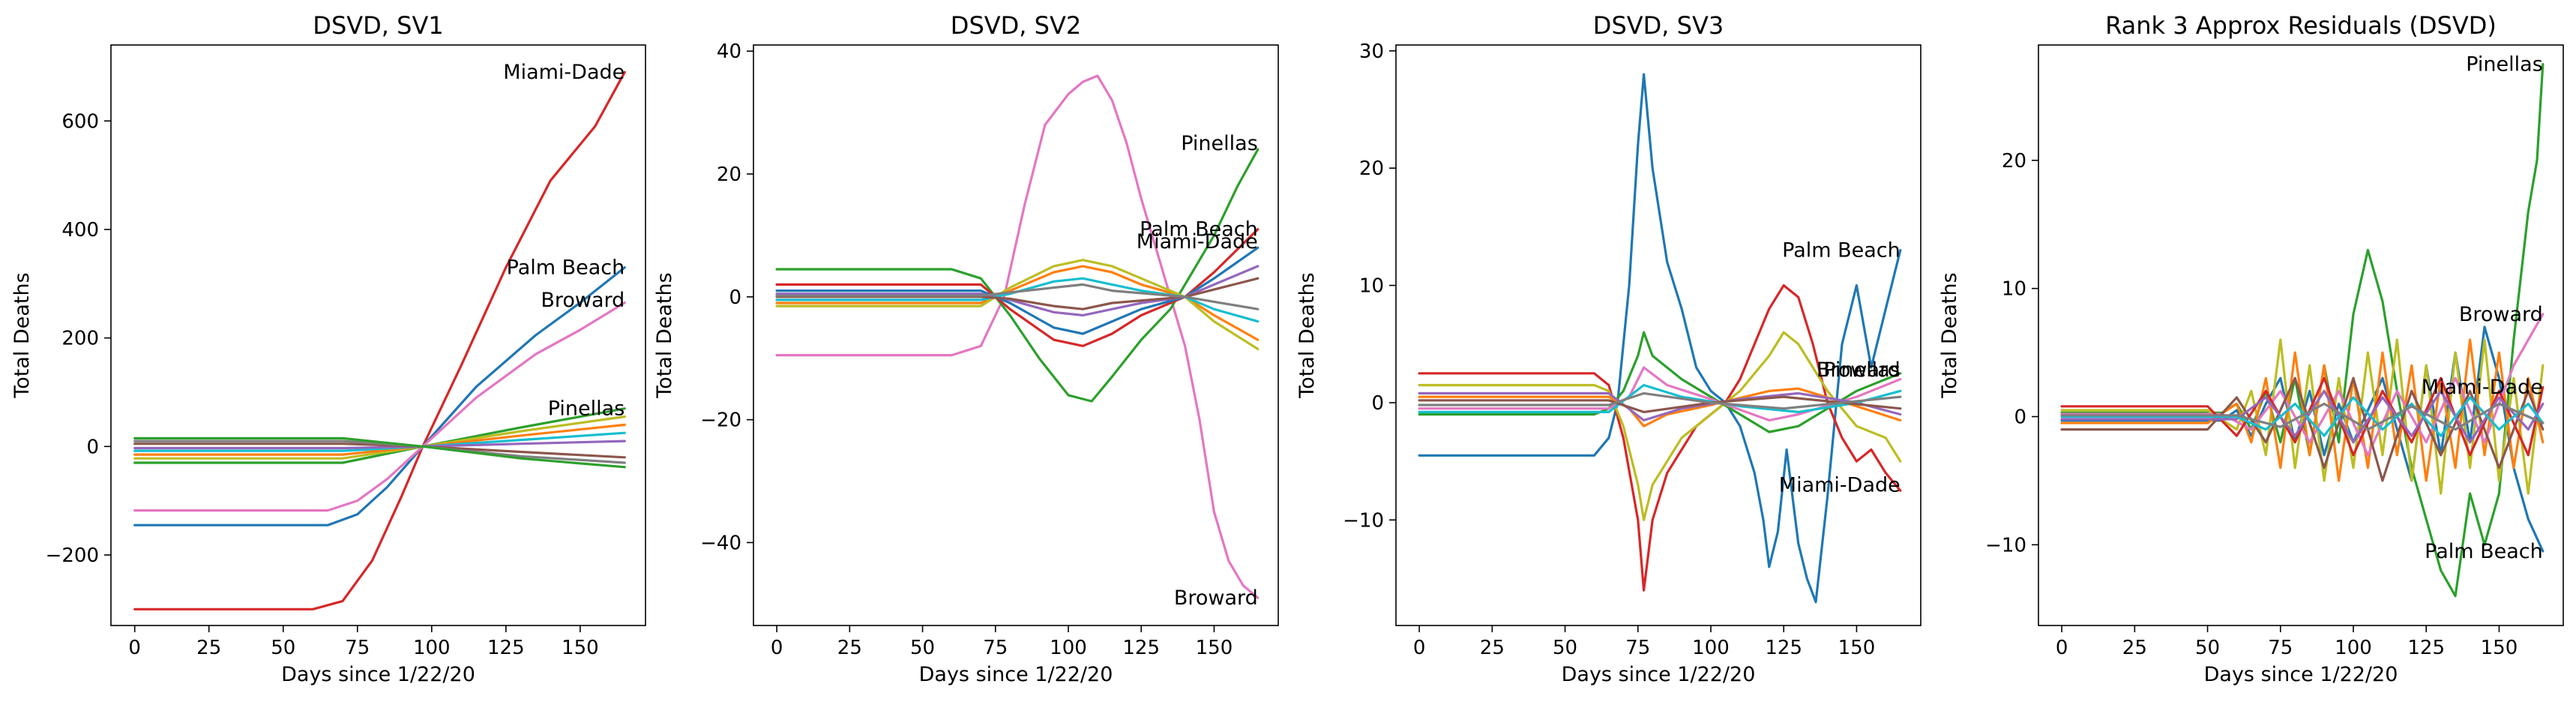 Image resolution: width=2576 pixels, height=702 pixels. What do you see at coordinates (80, 230) in the screenshot?
I see `y-tick-label: 400` at bounding box center [80, 230].